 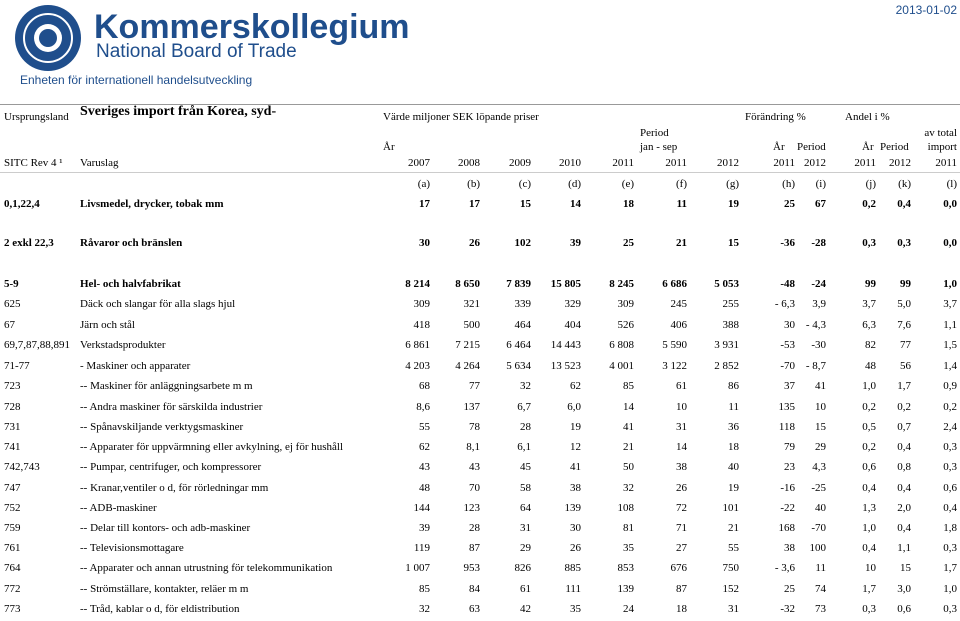 What do you see at coordinates (417, 284) in the screenshot?
I see `row-value: 8 214` at bounding box center [417, 284].